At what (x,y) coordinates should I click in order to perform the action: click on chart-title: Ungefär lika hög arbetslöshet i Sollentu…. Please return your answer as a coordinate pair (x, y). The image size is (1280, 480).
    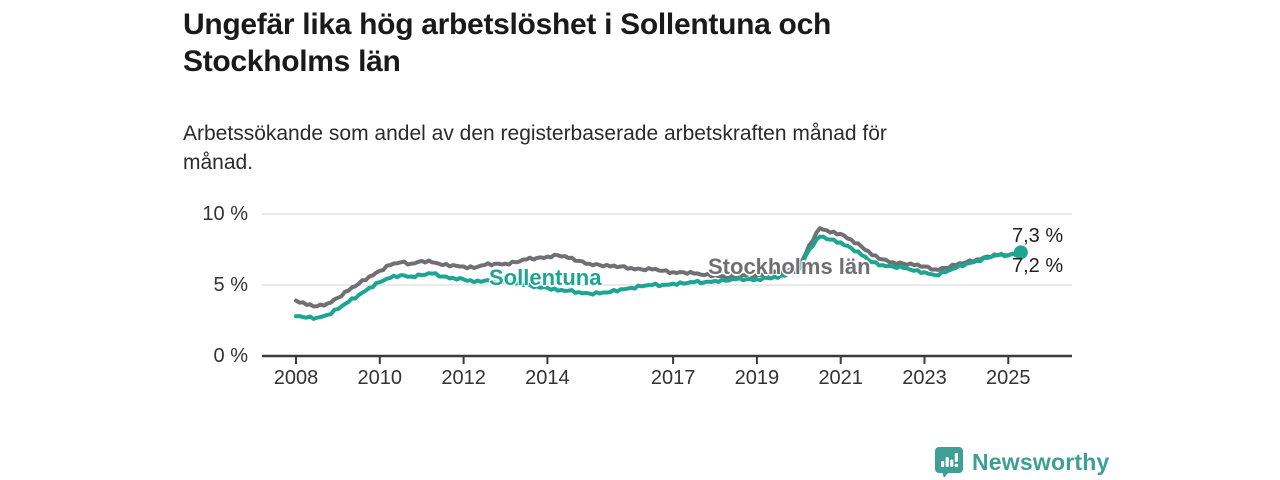
    Looking at the image, I should click on (613, 43).